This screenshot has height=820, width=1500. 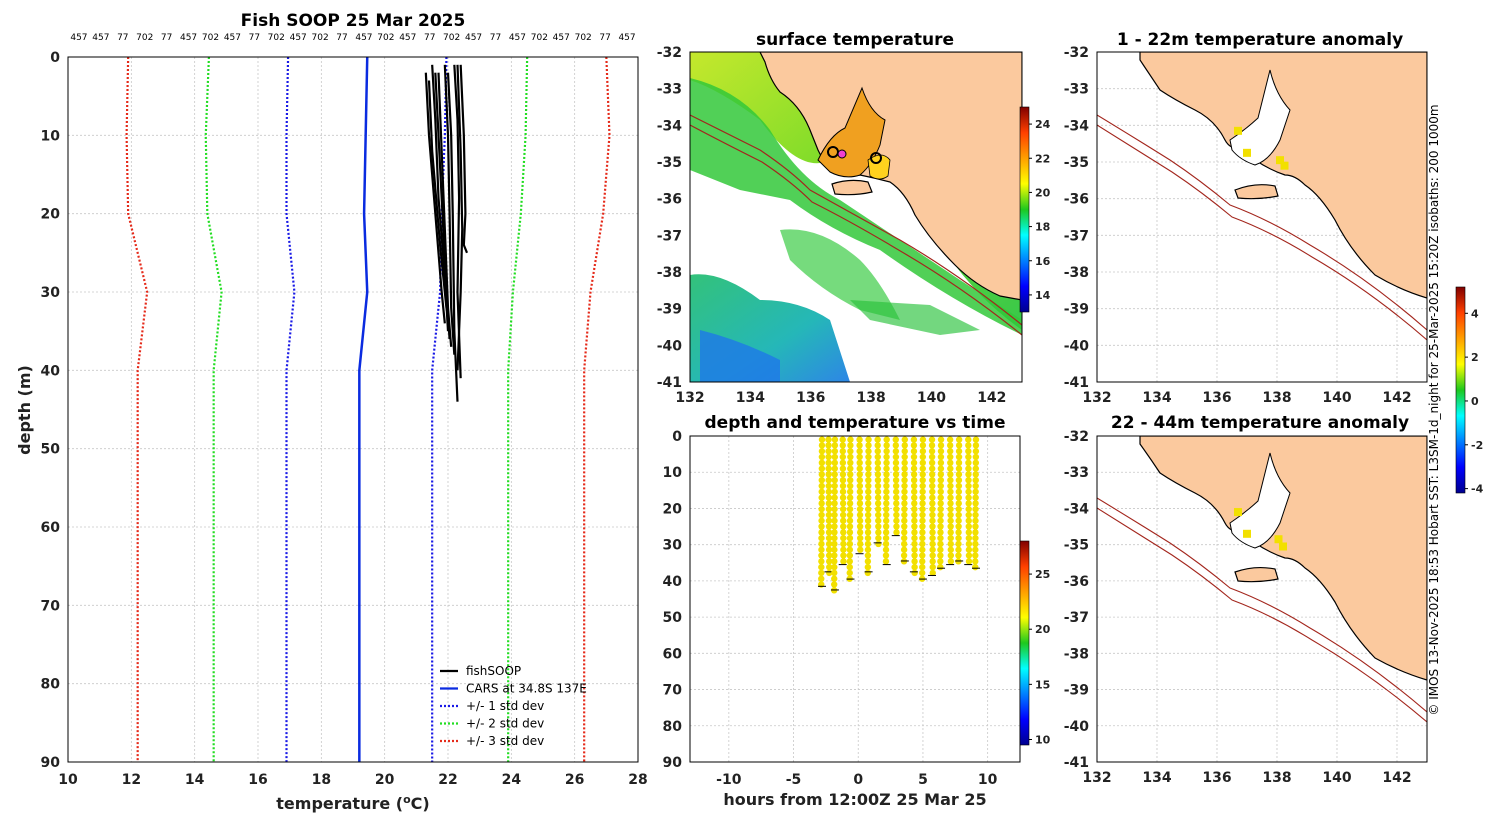 I want to click on tplot-colorbar, so click(x=1024, y=643).